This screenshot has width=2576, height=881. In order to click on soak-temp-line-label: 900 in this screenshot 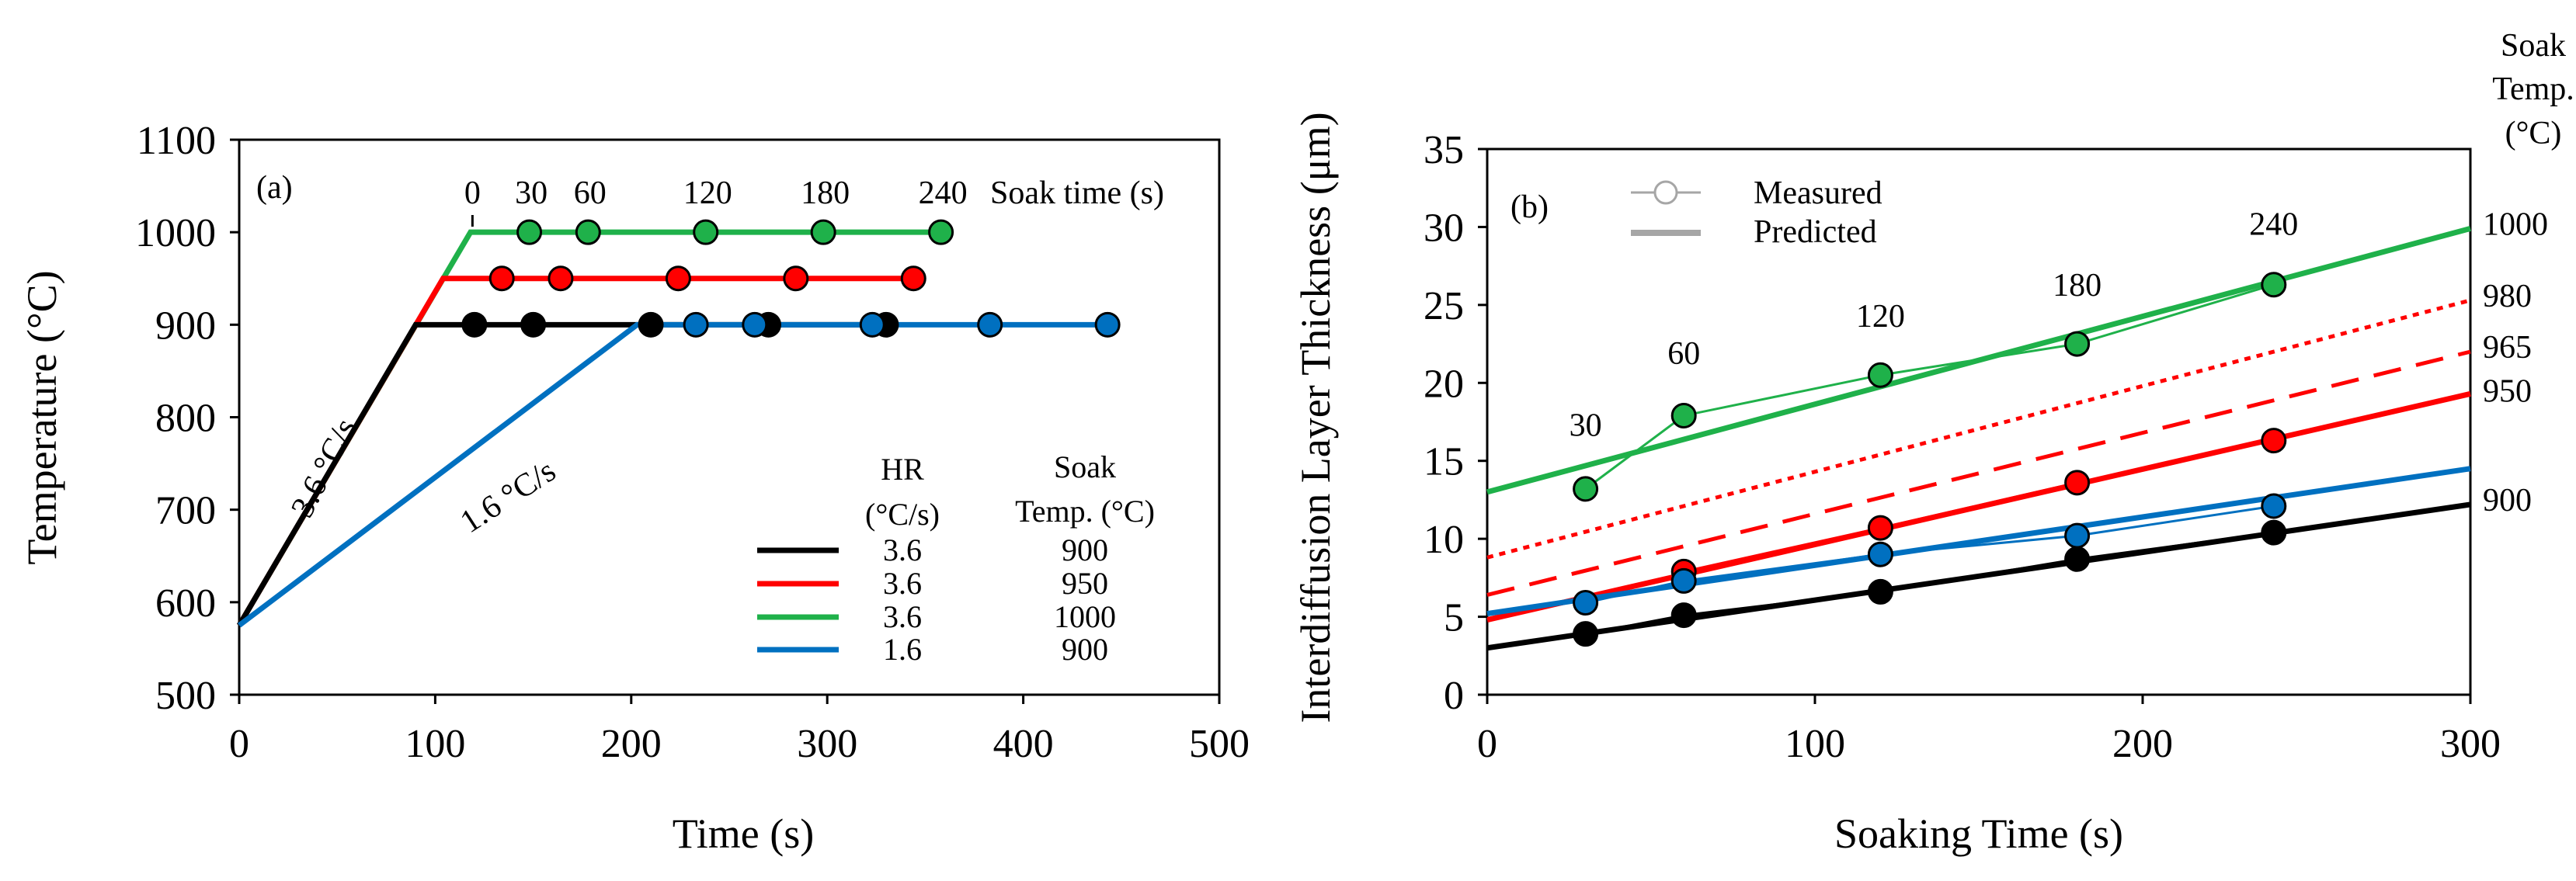, I will do `click(2507, 501)`.